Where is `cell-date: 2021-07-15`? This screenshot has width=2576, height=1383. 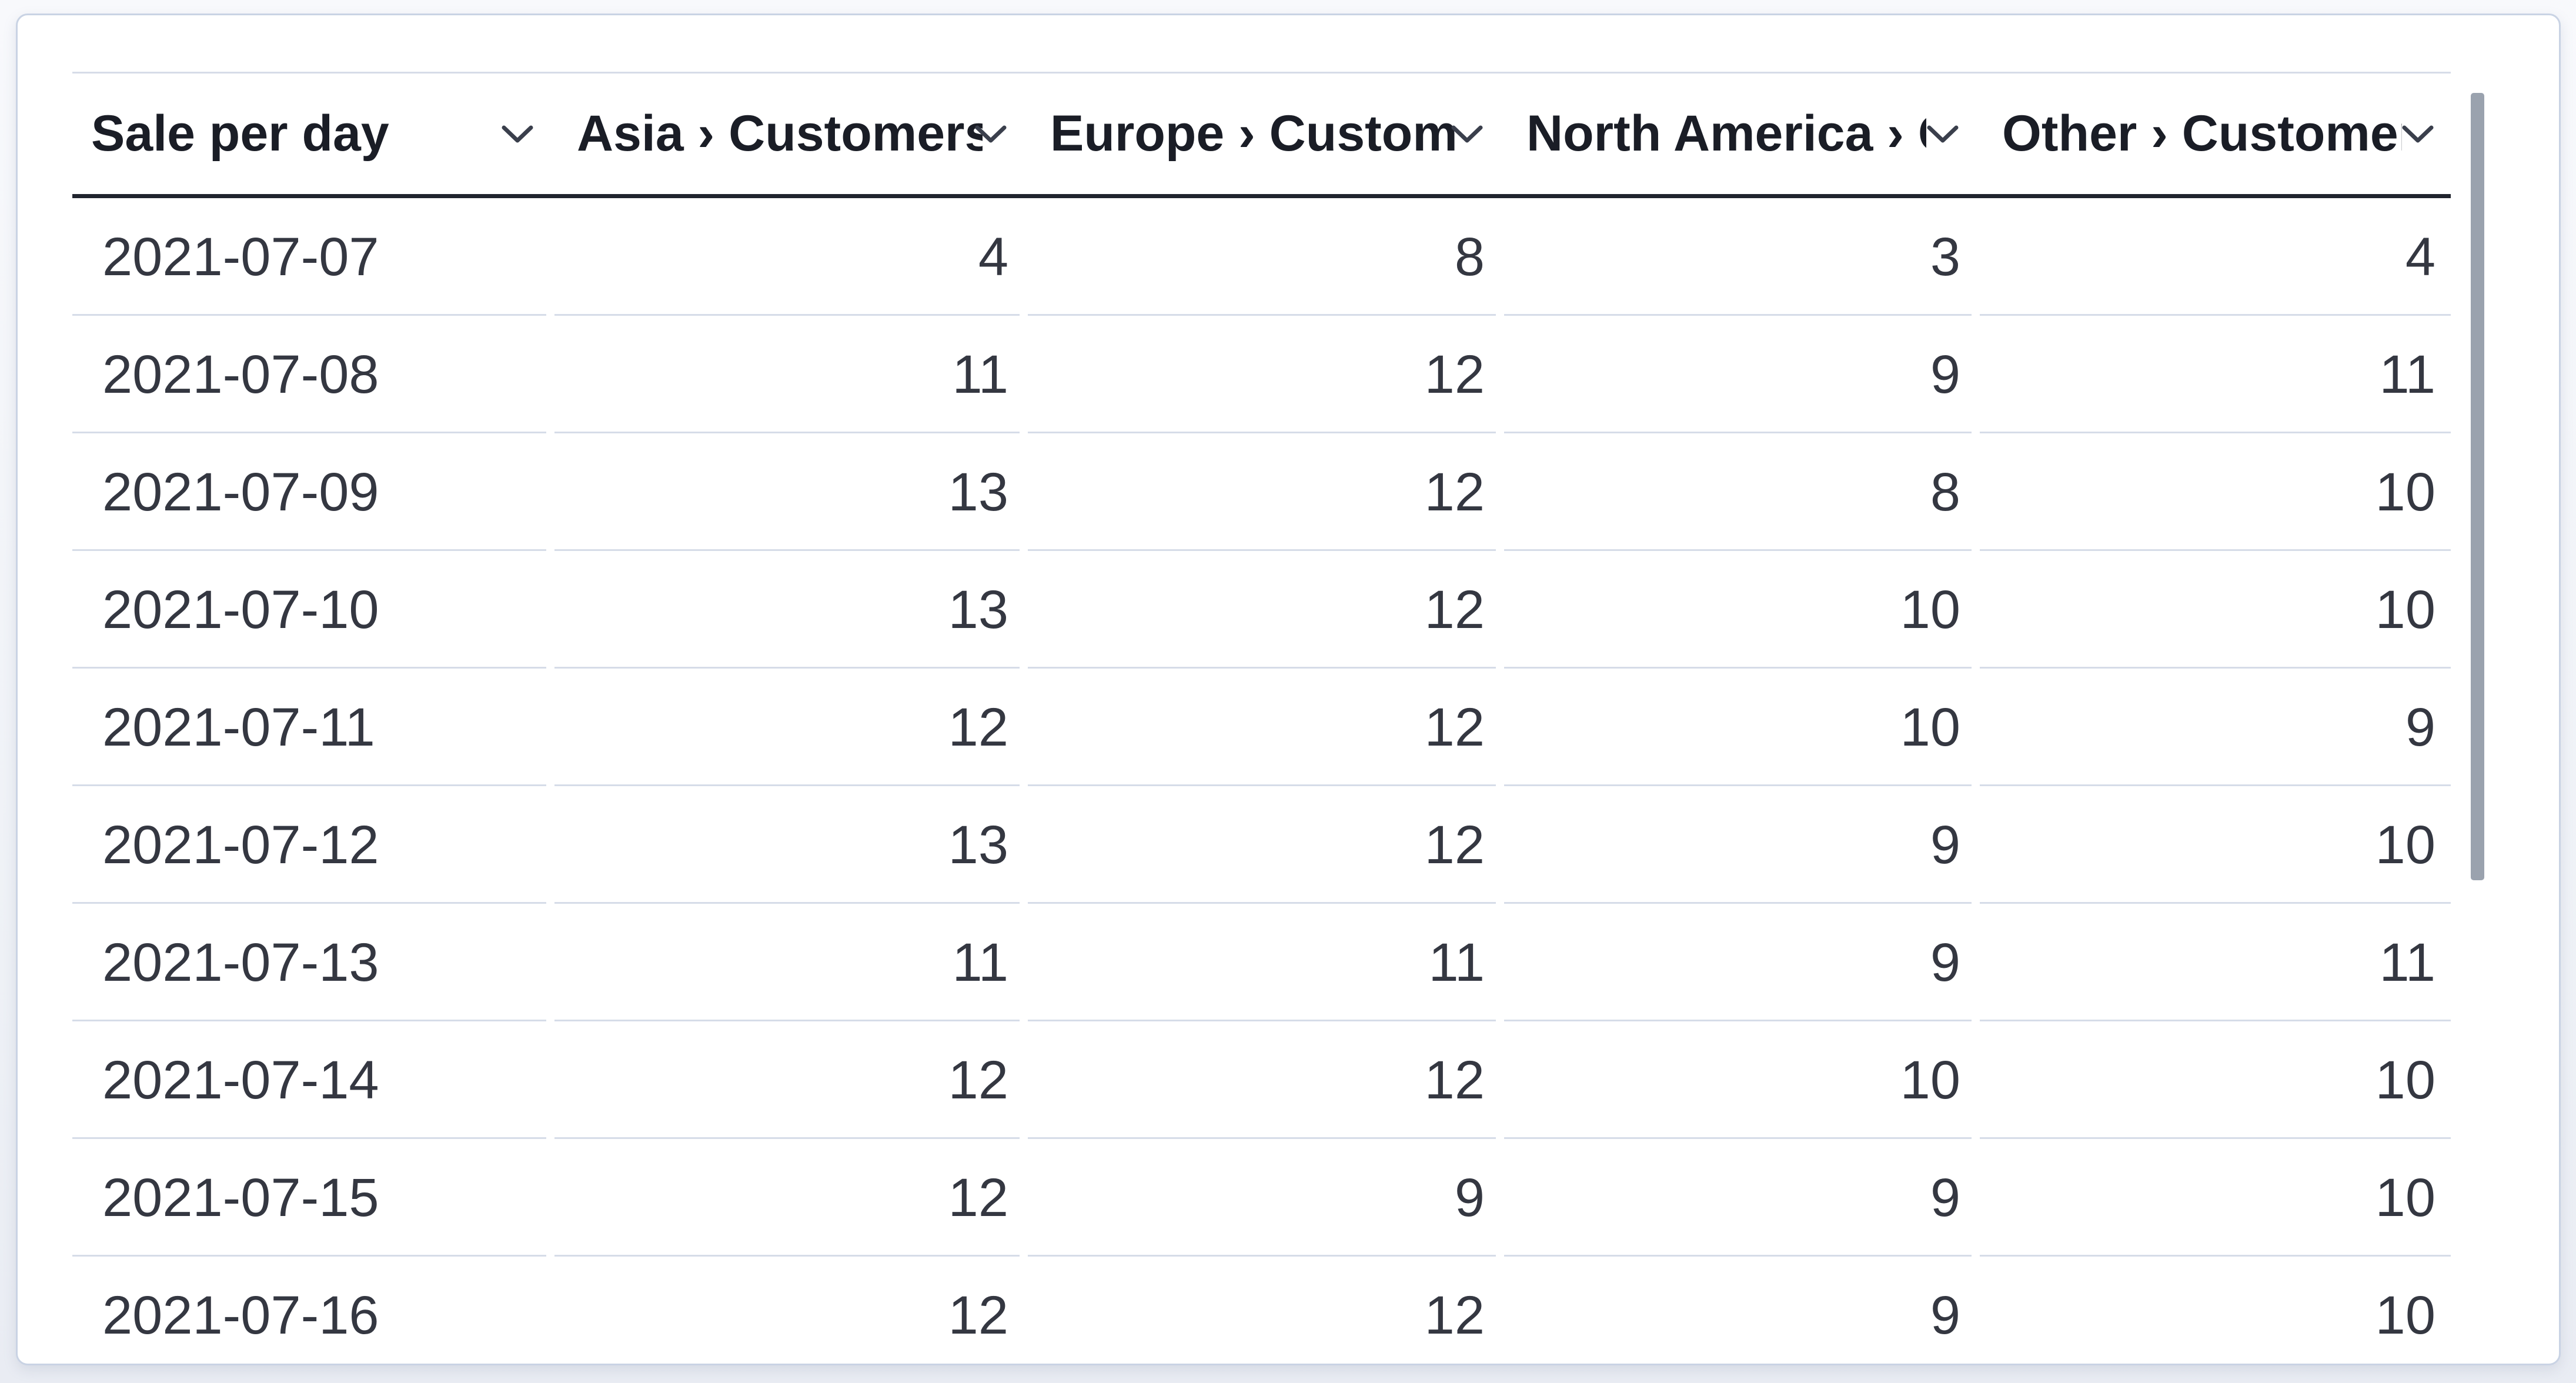 cell-date: 2021-07-15 is located at coordinates (311, 1198).